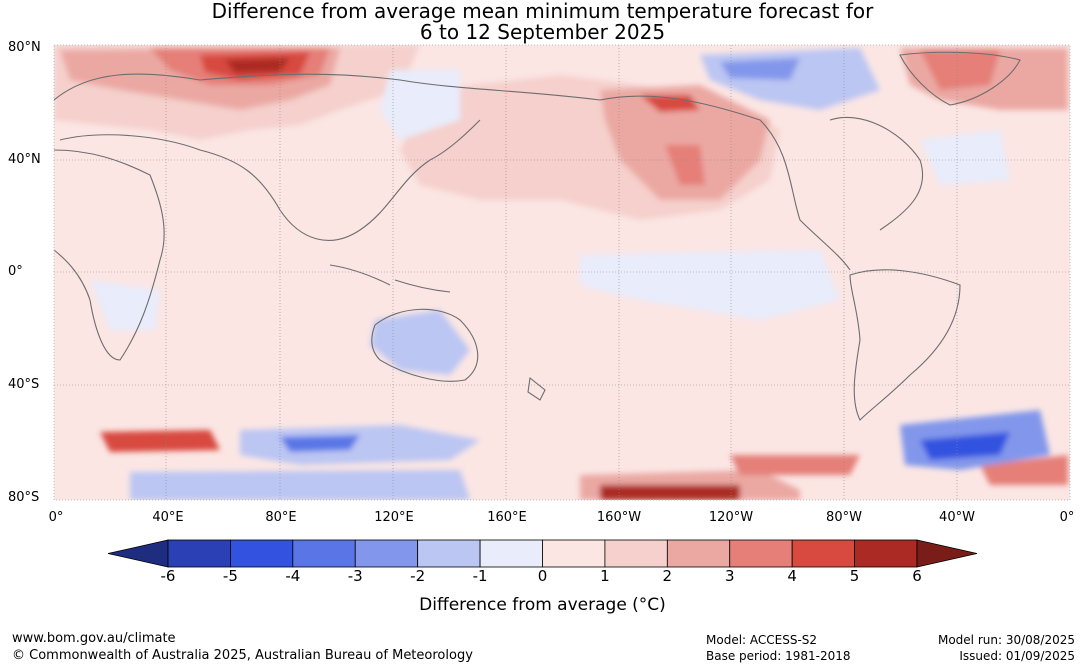 This screenshot has height=667, width=1085. Describe the element at coordinates (420, 105) in the screenshot. I see `anomaly-cool-pacific` at that location.